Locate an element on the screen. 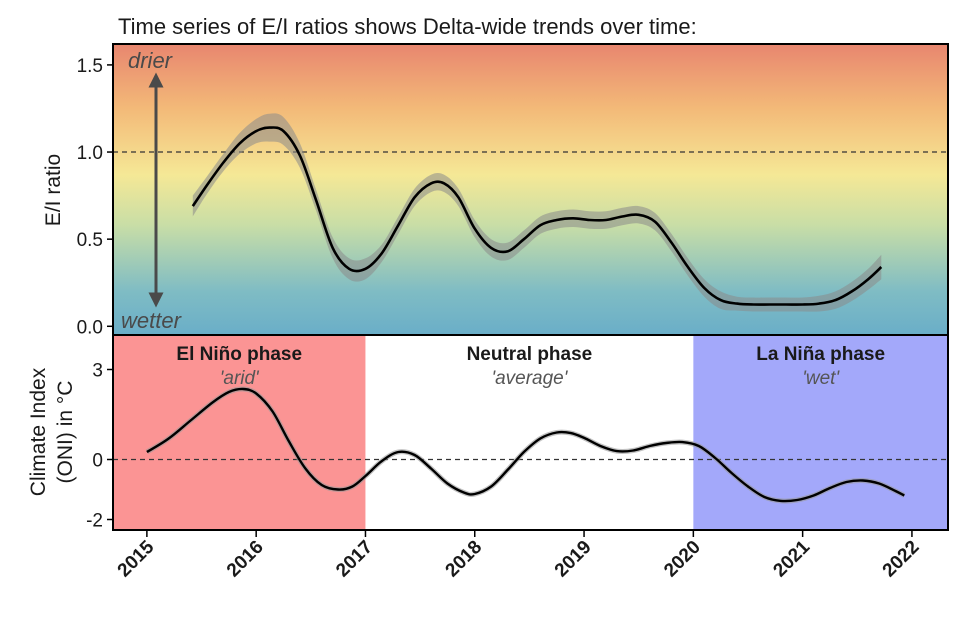 This screenshot has height=617, width=960. phase-note-0: 'arid' is located at coordinates (240, 378).